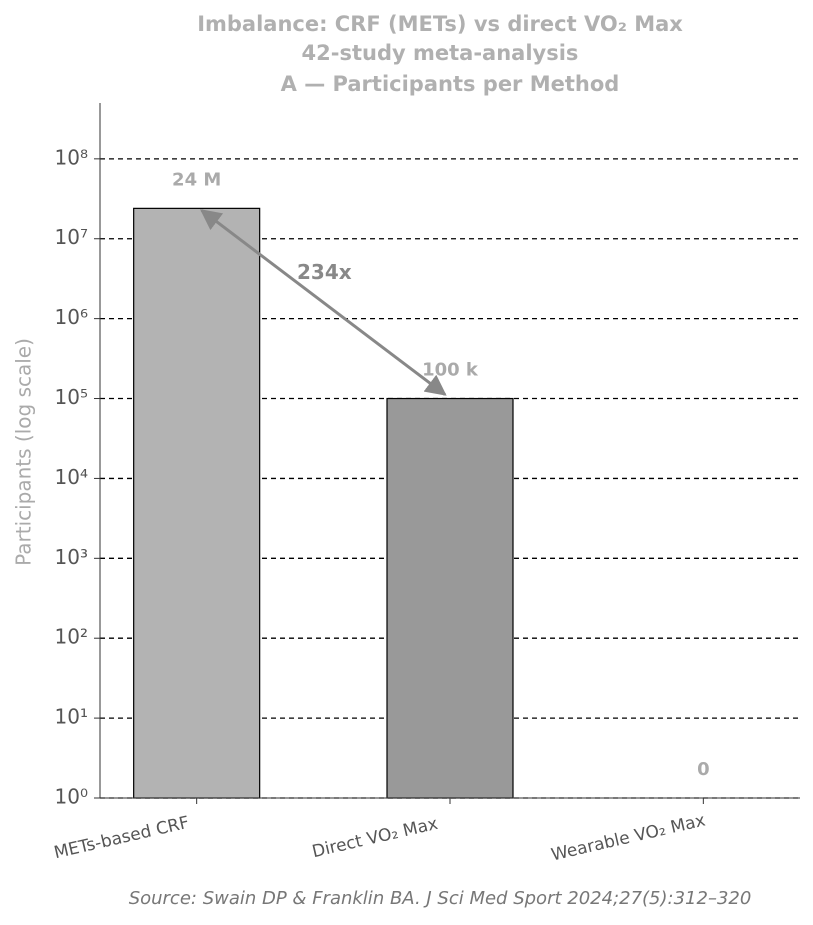  Describe the element at coordinates (71, 637) in the screenshot. I see `y-tick-label: 10²` at that location.